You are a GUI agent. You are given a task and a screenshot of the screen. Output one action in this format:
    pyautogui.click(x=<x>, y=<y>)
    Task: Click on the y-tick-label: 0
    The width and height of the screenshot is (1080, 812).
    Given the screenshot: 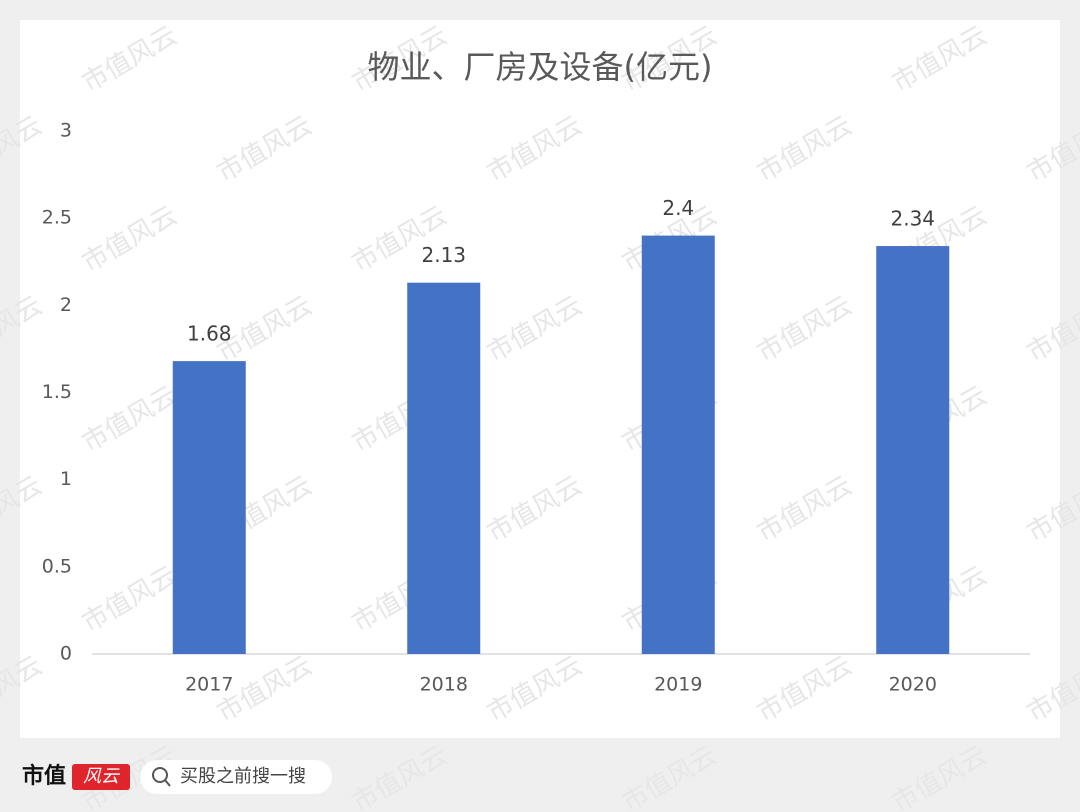 What is the action you would take?
    pyautogui.click(x=66, y=654)
    